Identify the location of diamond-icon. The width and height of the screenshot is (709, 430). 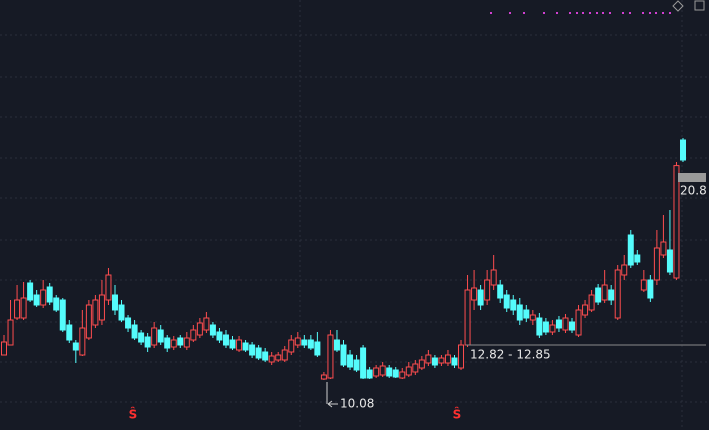
(678, 6).